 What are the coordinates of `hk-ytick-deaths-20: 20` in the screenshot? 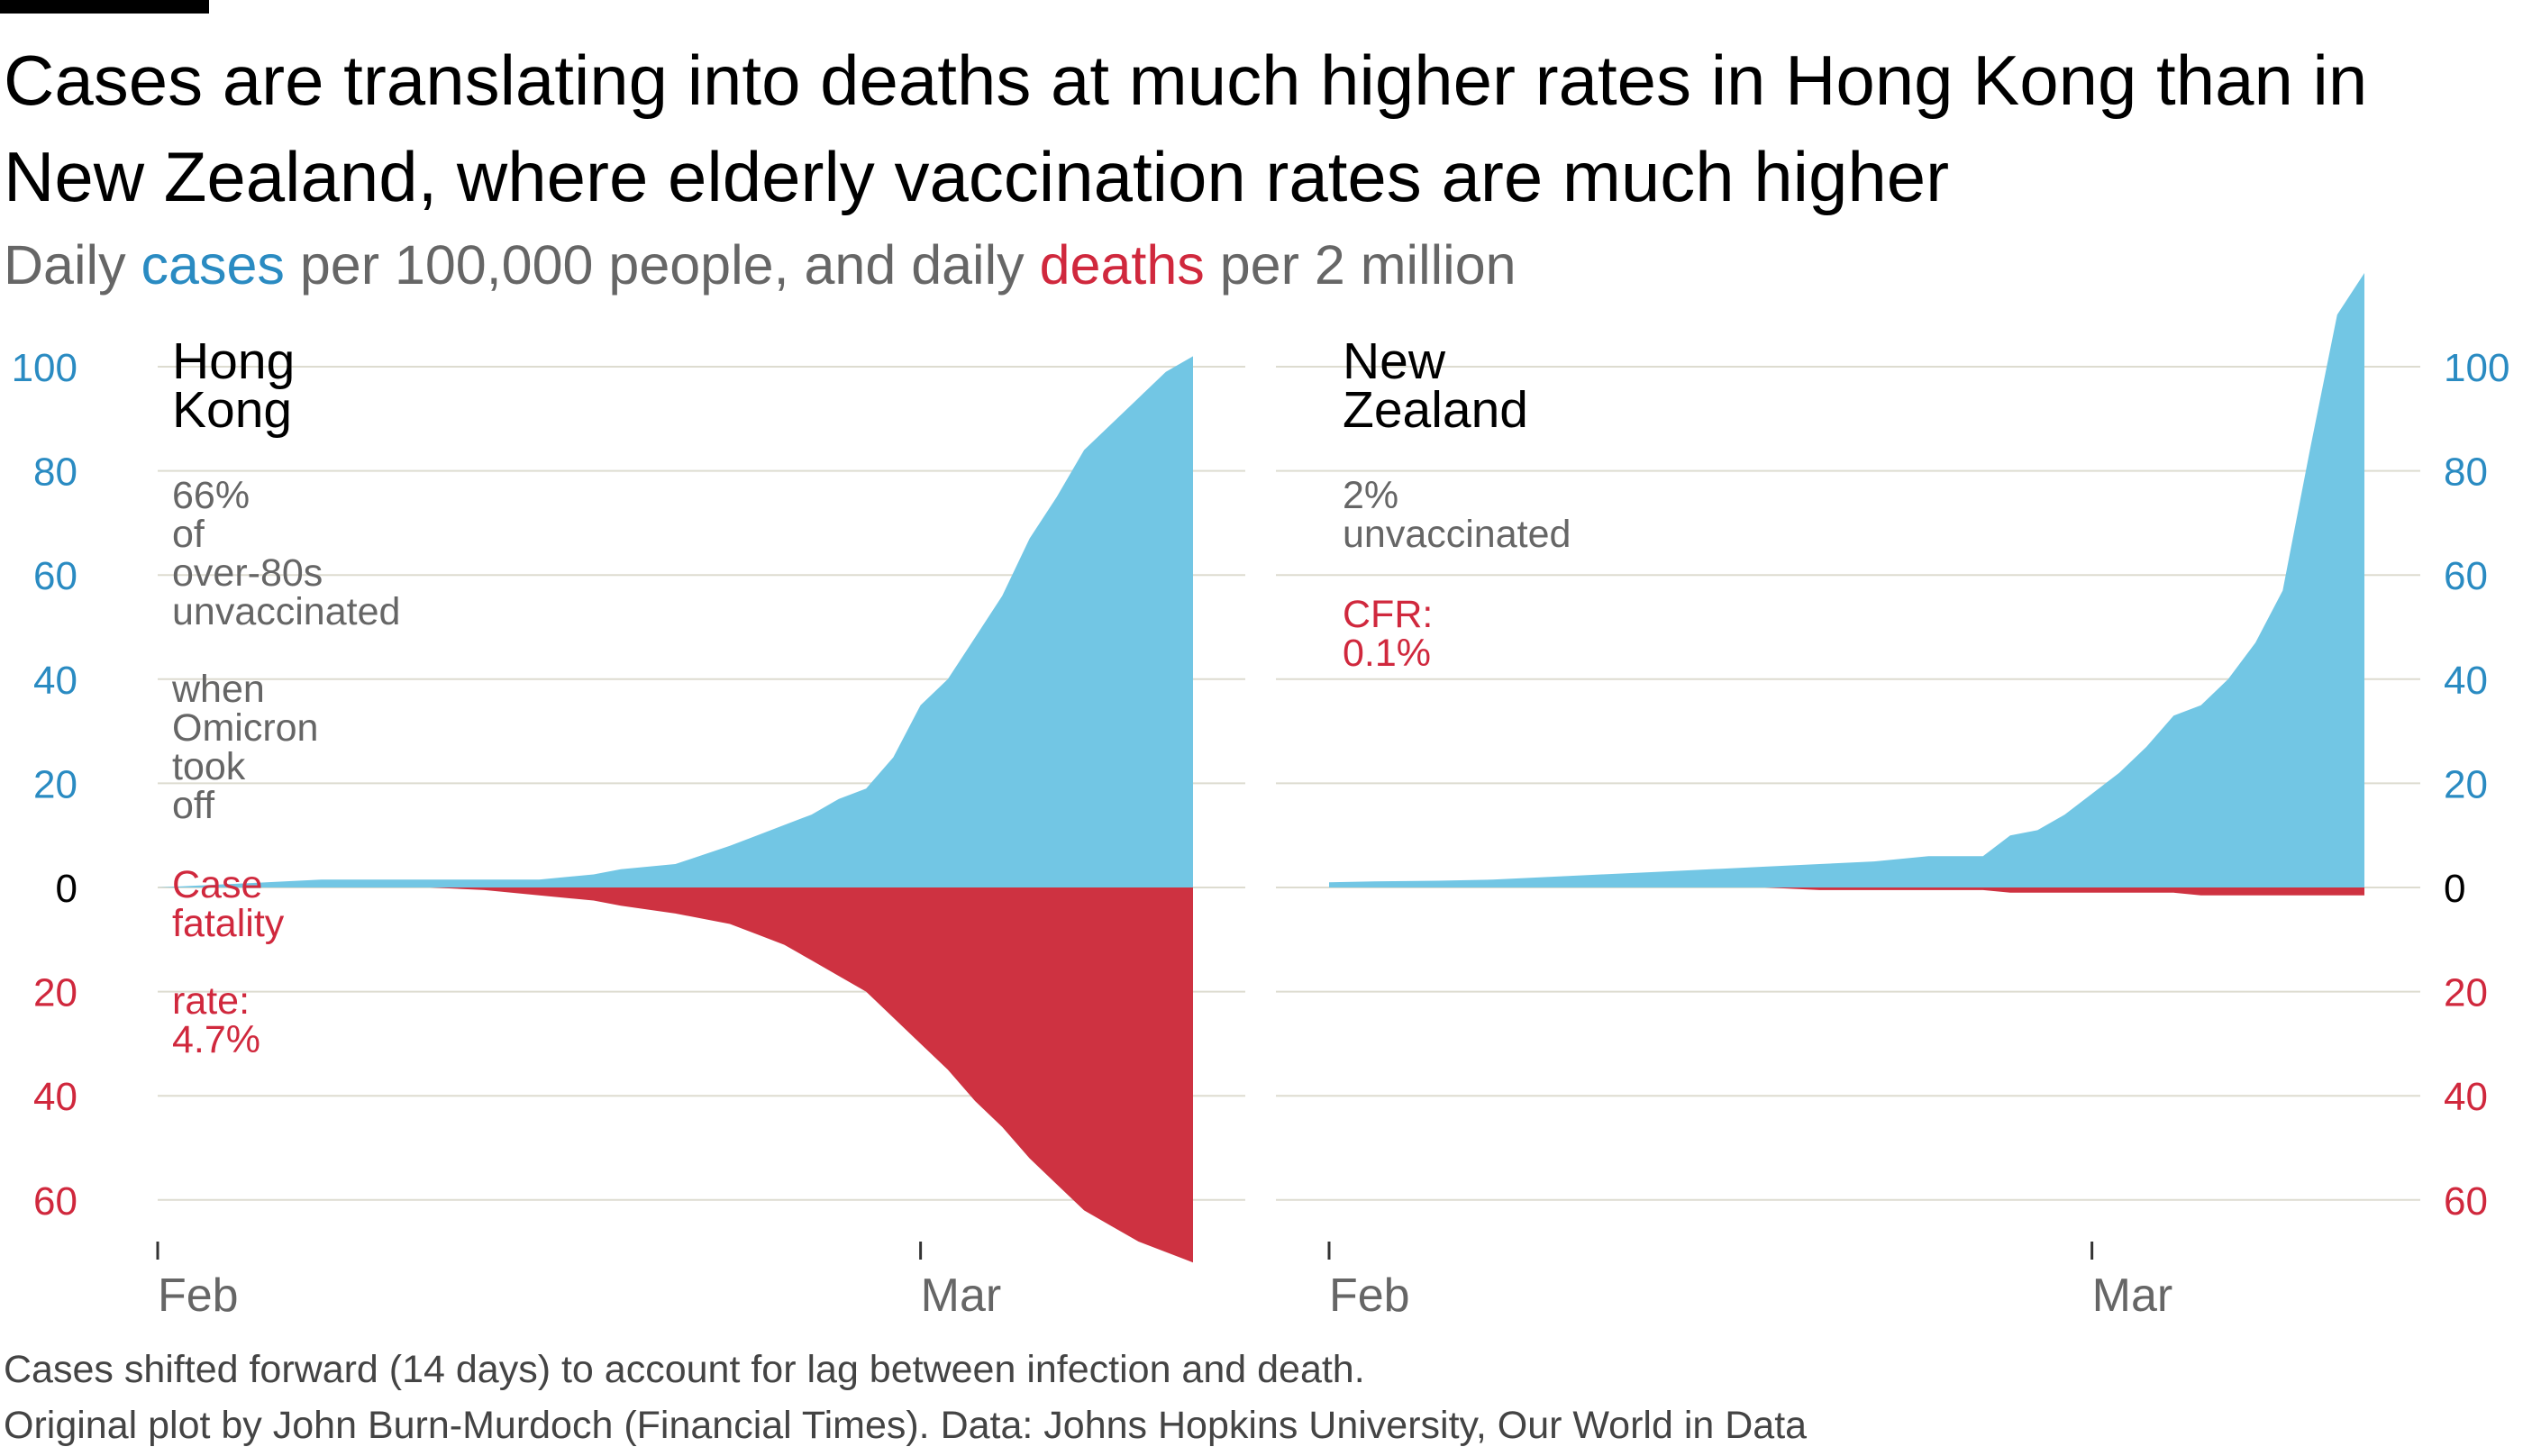 It's located at (55, 993).